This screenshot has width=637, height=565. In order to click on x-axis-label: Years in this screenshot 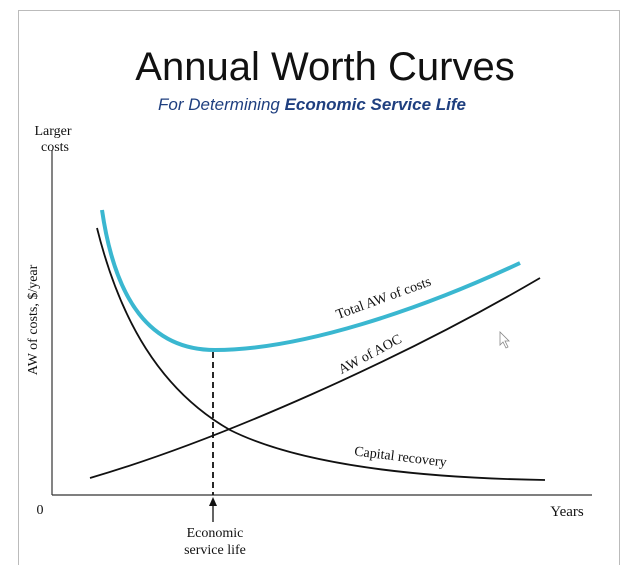, I will do `click(567, 512)`.